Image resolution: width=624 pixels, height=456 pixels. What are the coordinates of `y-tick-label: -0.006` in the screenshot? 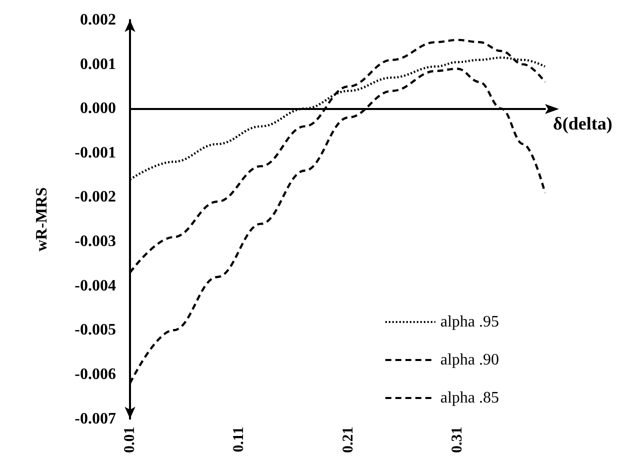 It's located at (95, 374).